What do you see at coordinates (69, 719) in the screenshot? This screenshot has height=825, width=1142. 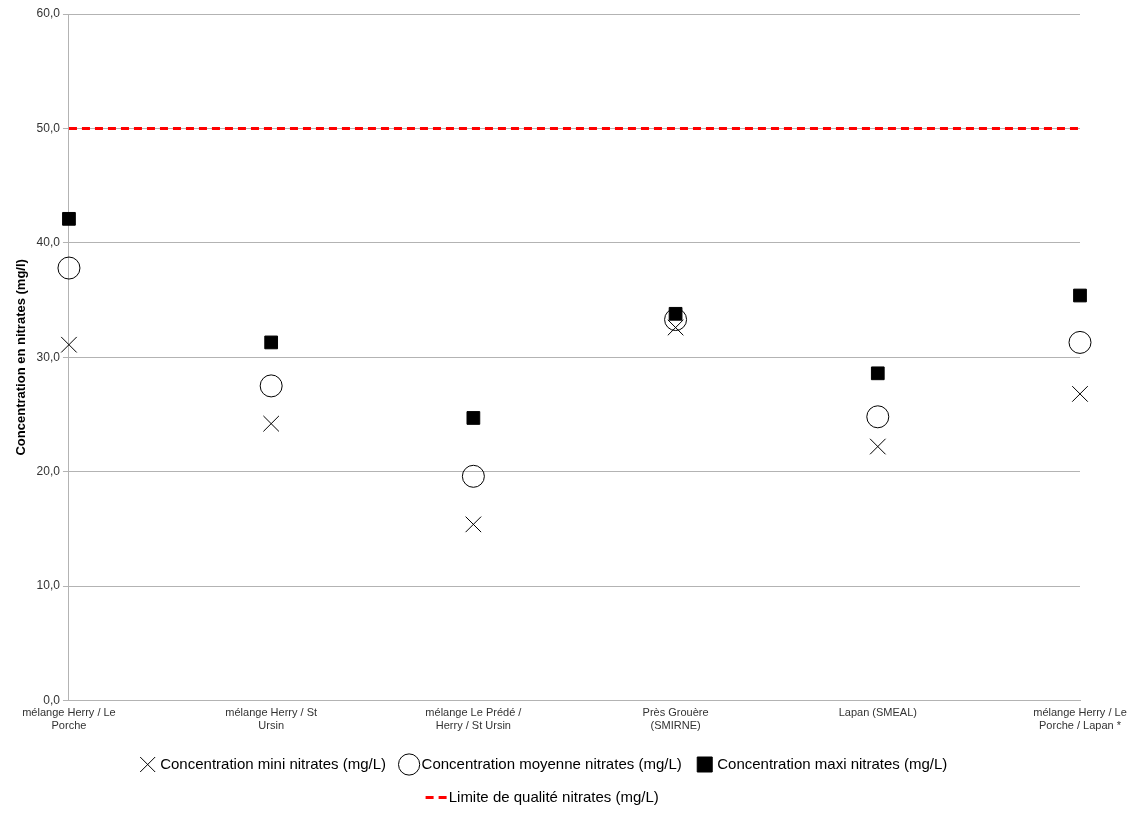 I see `x-tick-label: mélange Herry / Le Porche` at bounding box center [69, 719].